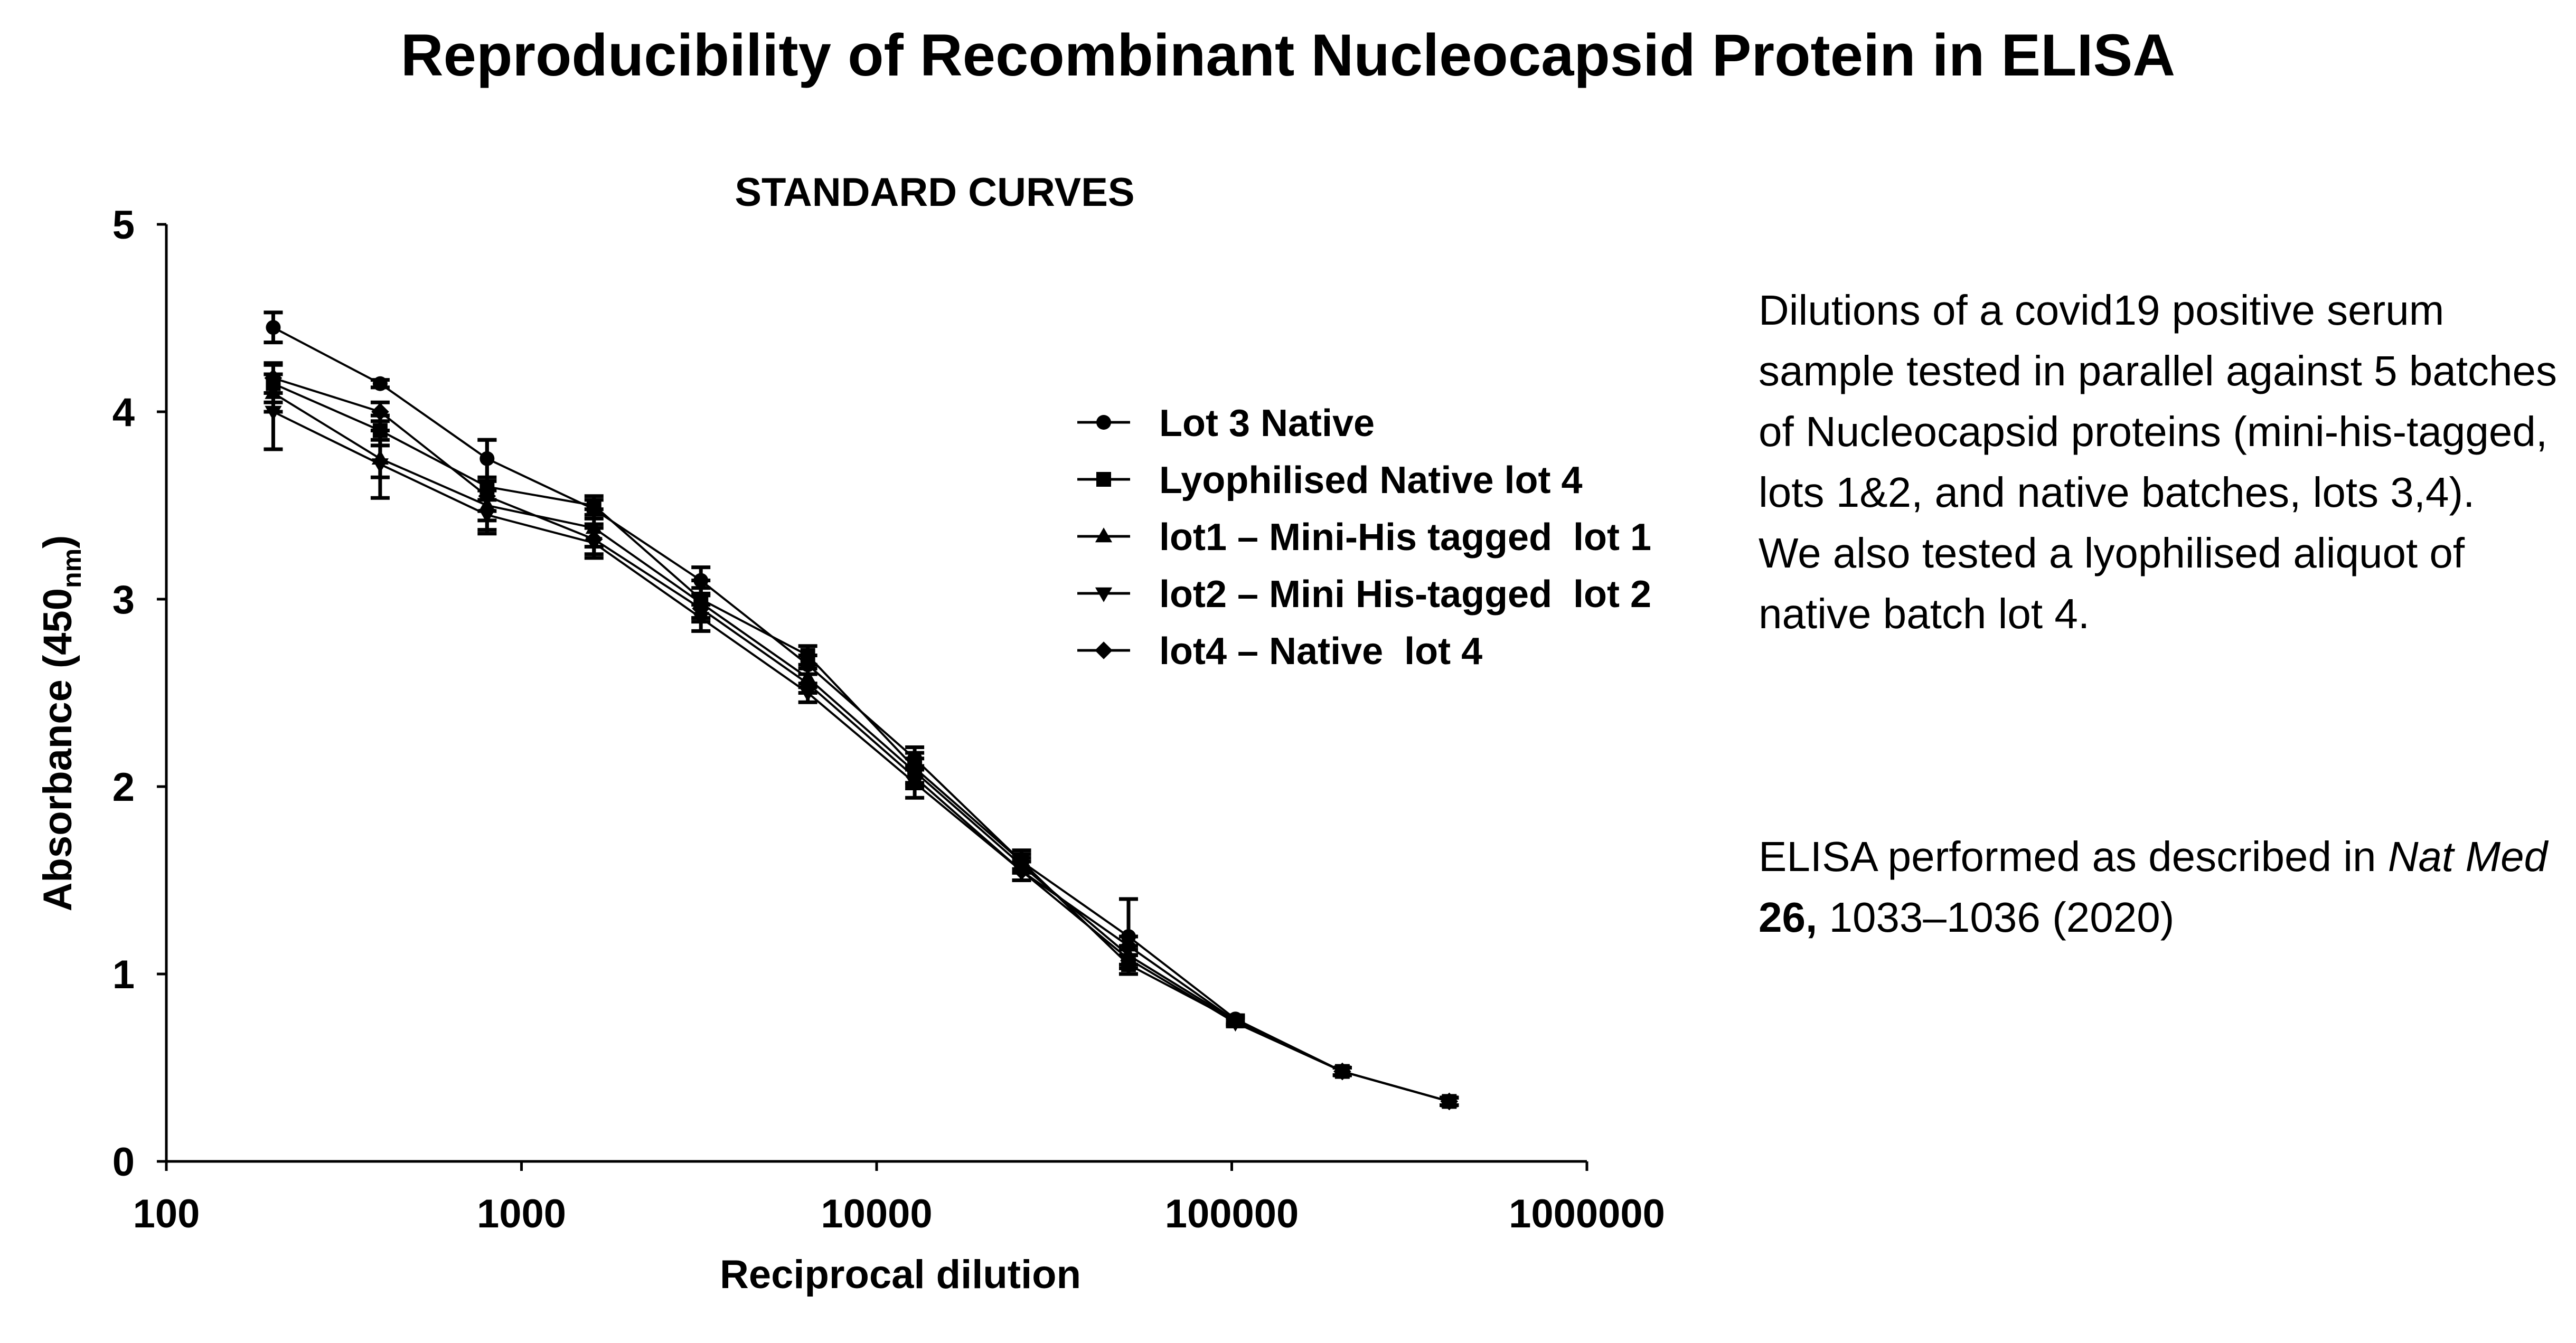 This screenshot has height=1343, width=2576. Describe the element at coordinates (1267, 423) in the screenshot. I see `legend-label: Lot 3 Native` at that location.